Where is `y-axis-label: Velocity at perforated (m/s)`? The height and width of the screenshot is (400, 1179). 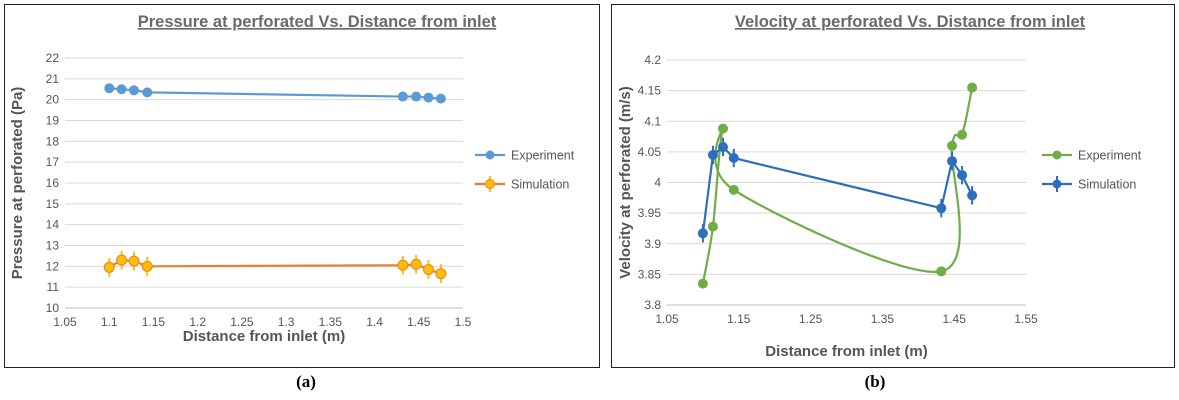
y-axis-label: Velocity at perforated (m/s) is located at coordinates (625, 182).